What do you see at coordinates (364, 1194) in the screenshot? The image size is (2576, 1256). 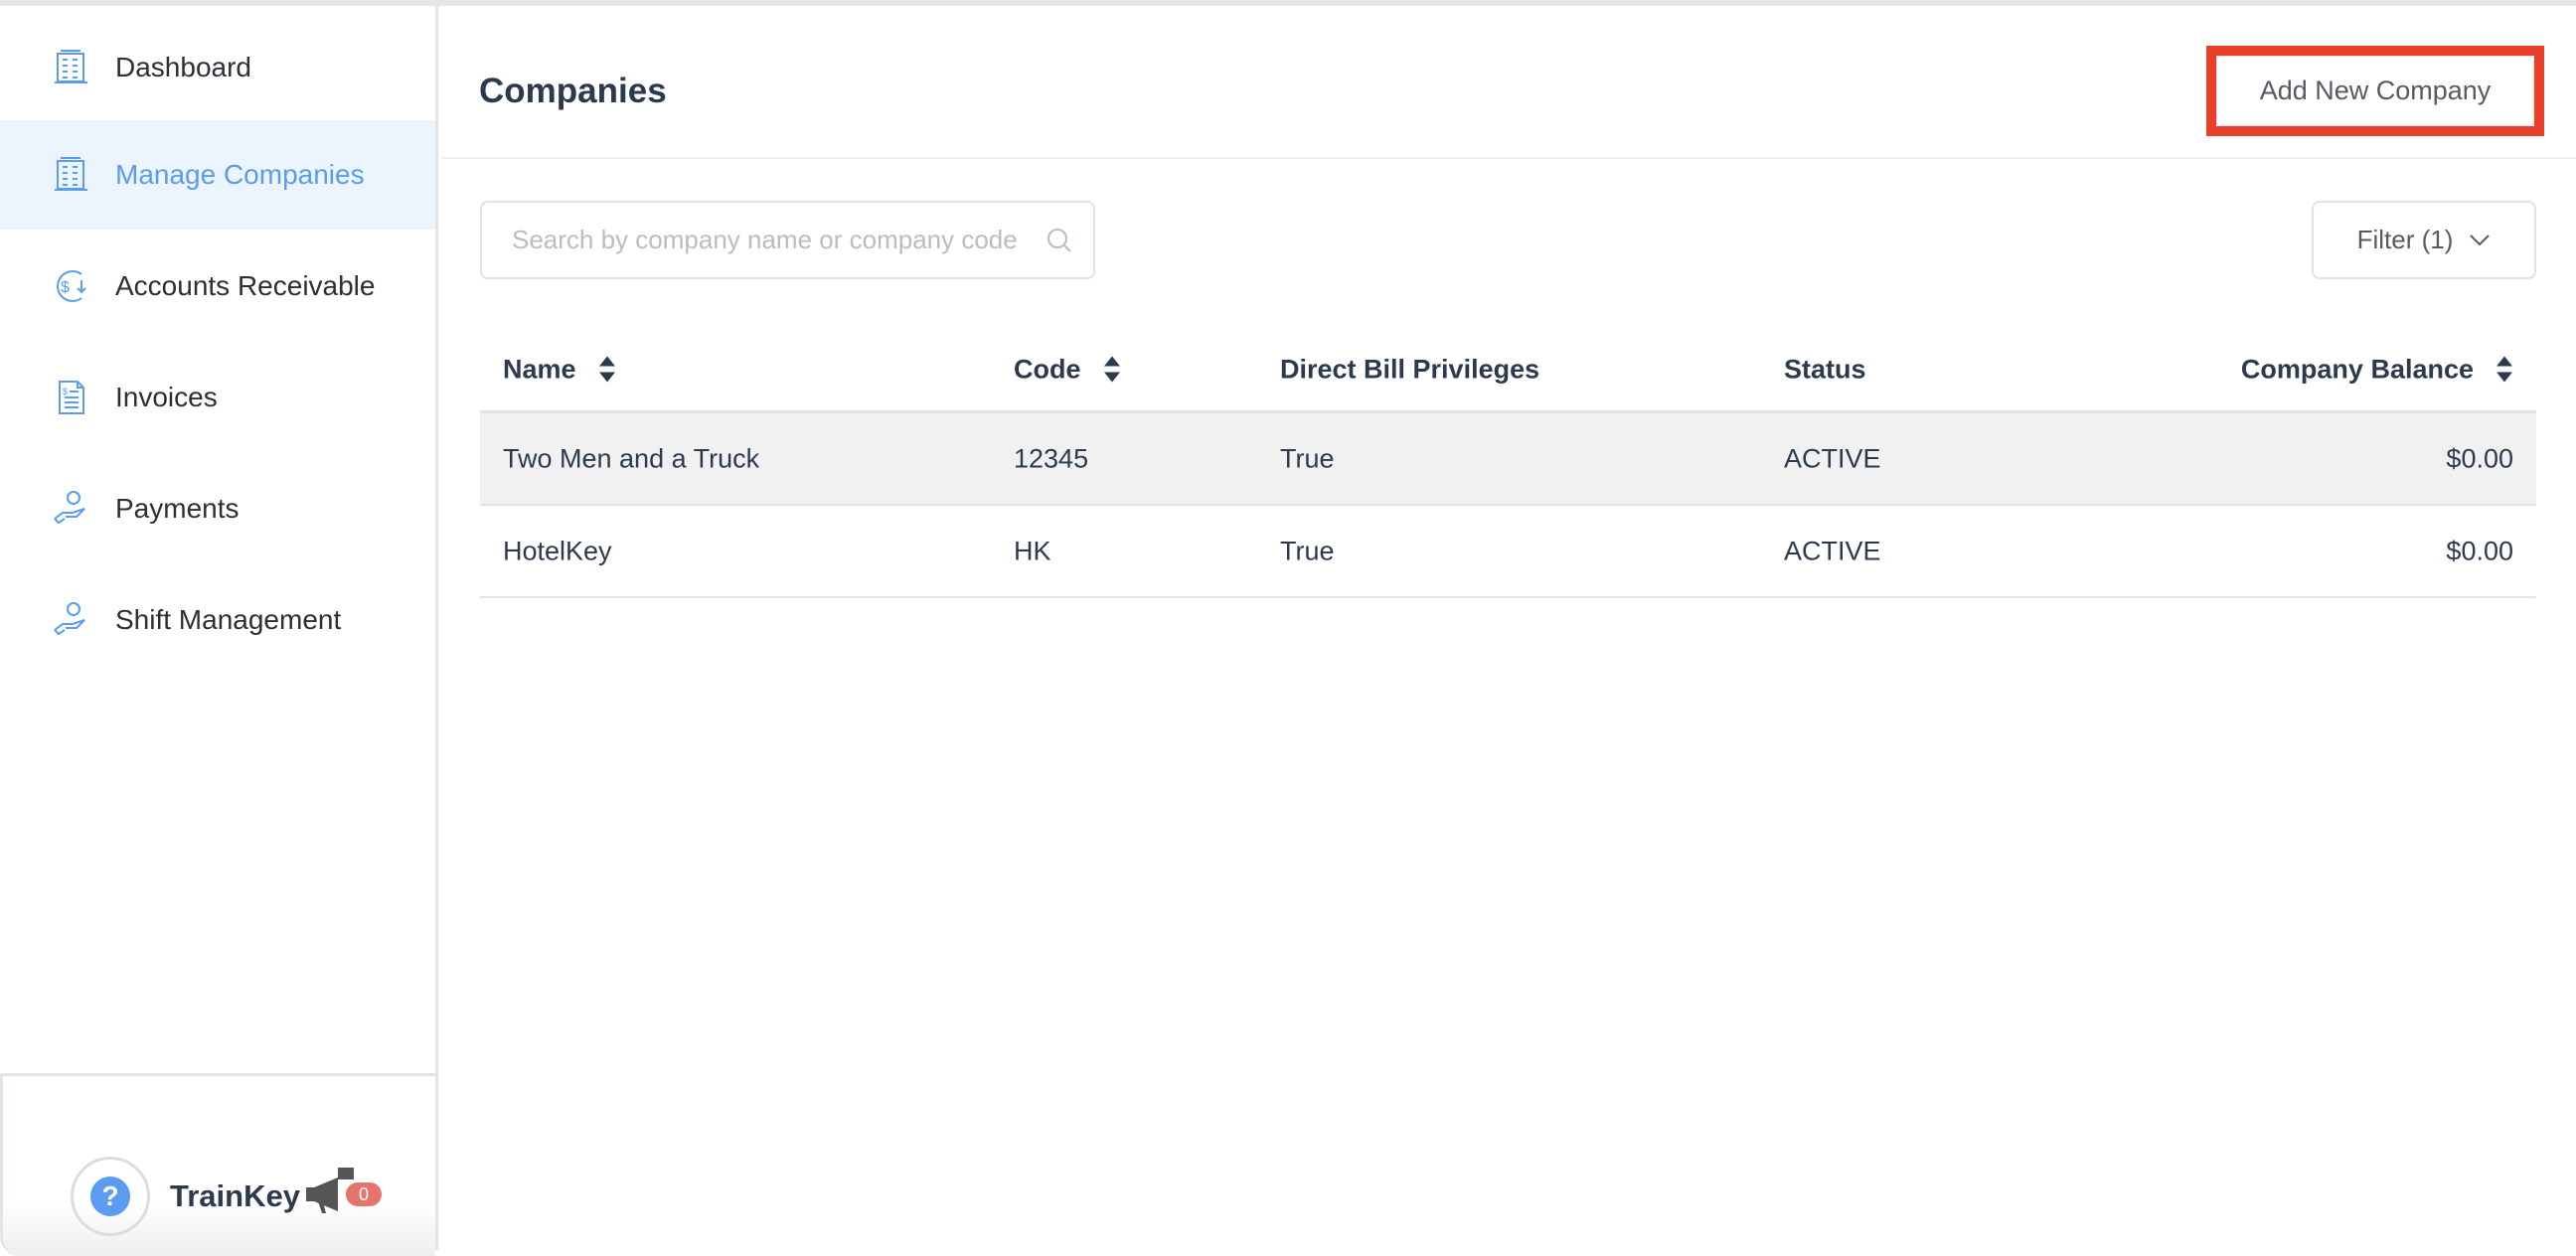 I see `notification-badge: 0` at bounding box center [364, 1194].